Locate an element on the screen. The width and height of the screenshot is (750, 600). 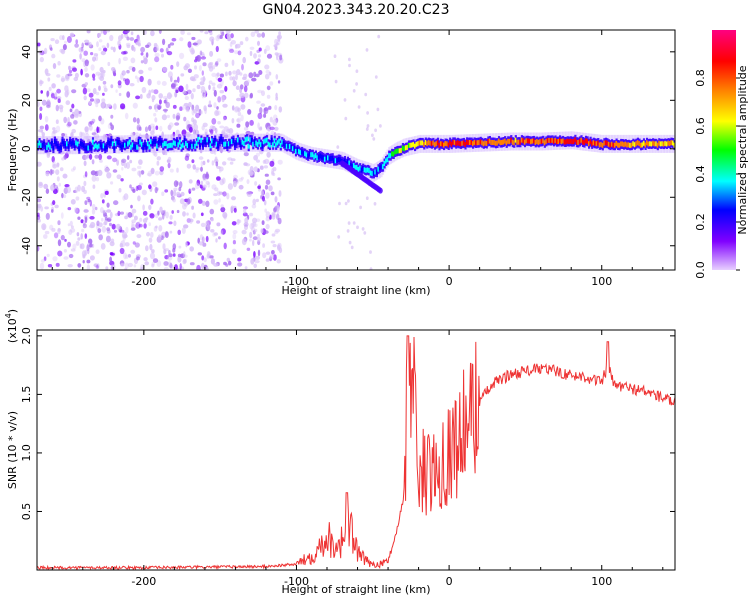
spectrogram-x-tick-label: -100 is located at coordinates (296, 281).